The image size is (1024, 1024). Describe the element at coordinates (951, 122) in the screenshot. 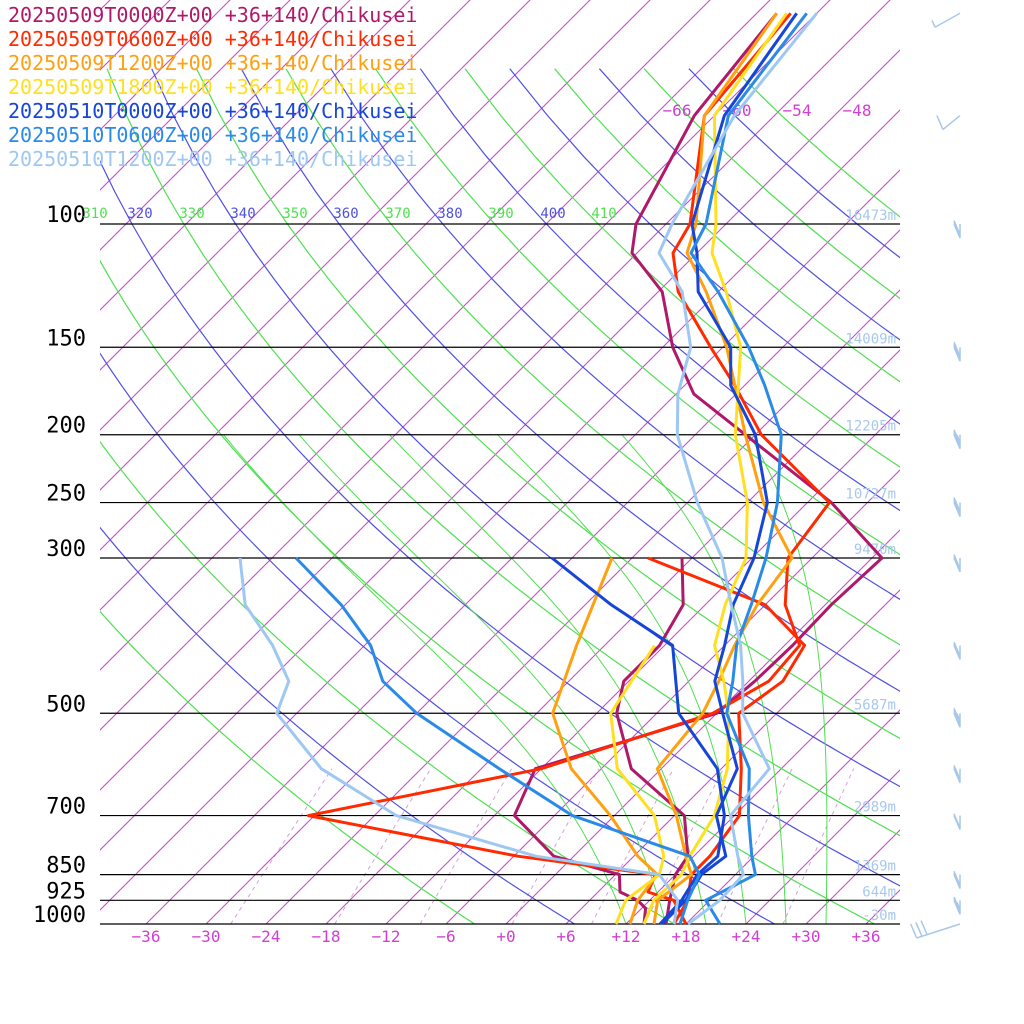

I see `barb-staff` at that location.